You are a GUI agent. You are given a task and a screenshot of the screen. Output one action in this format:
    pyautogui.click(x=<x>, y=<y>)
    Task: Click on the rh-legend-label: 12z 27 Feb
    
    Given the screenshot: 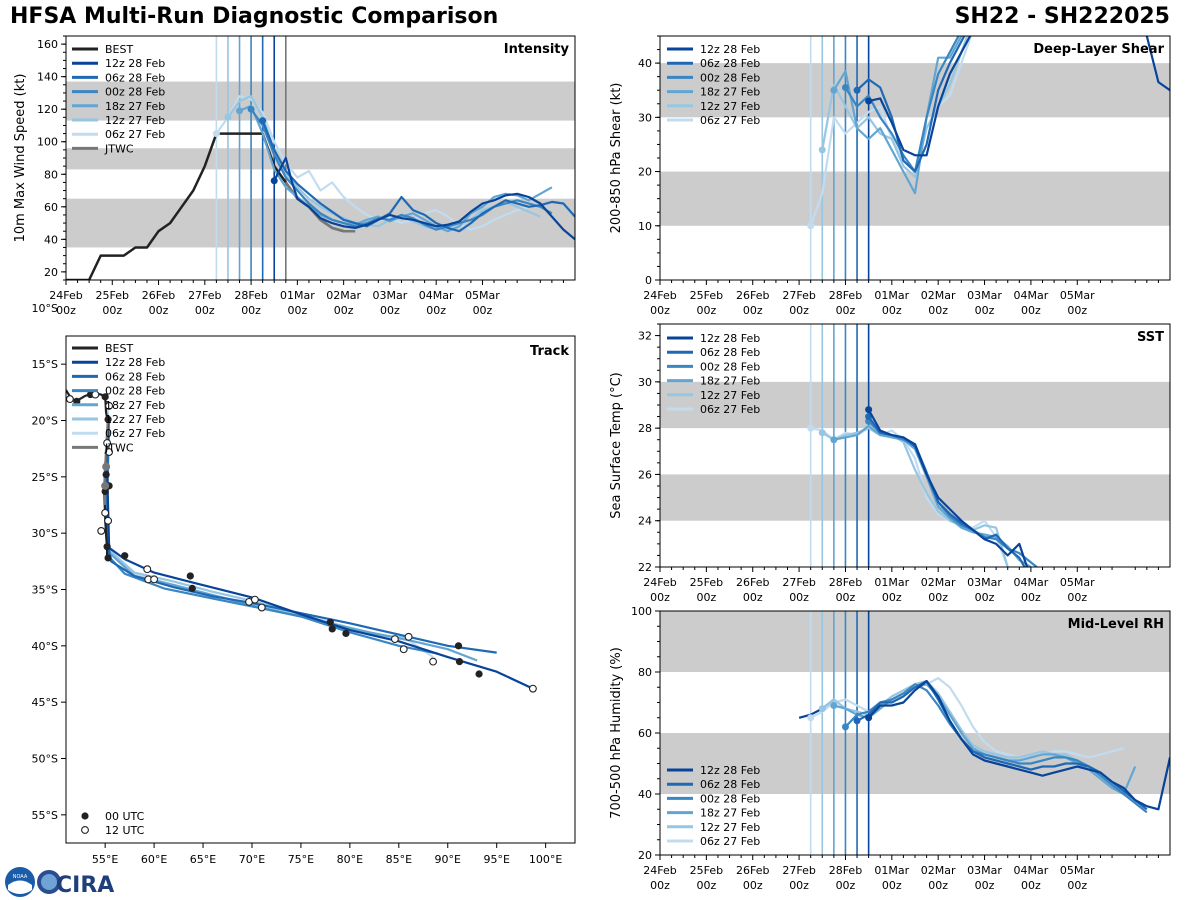 What is the action you would take?
    pyautogui.click(x=730, y=827)
    